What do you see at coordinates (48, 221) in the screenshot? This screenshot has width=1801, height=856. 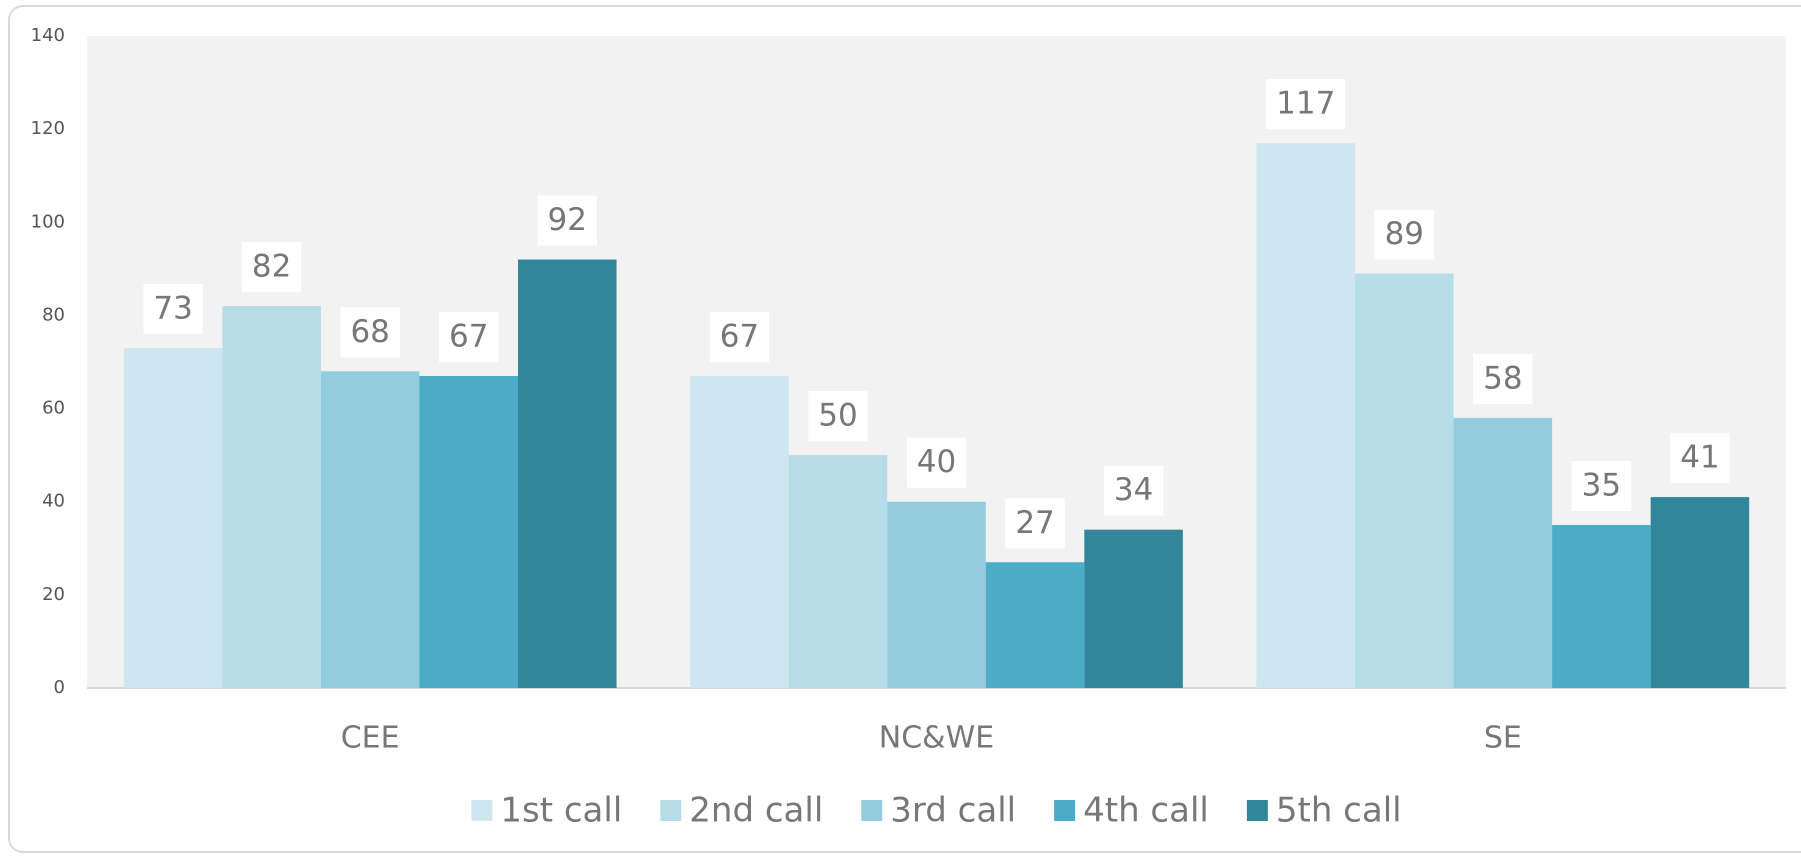 I see `y-tick-label: 100` at bounding box center [48, 221].